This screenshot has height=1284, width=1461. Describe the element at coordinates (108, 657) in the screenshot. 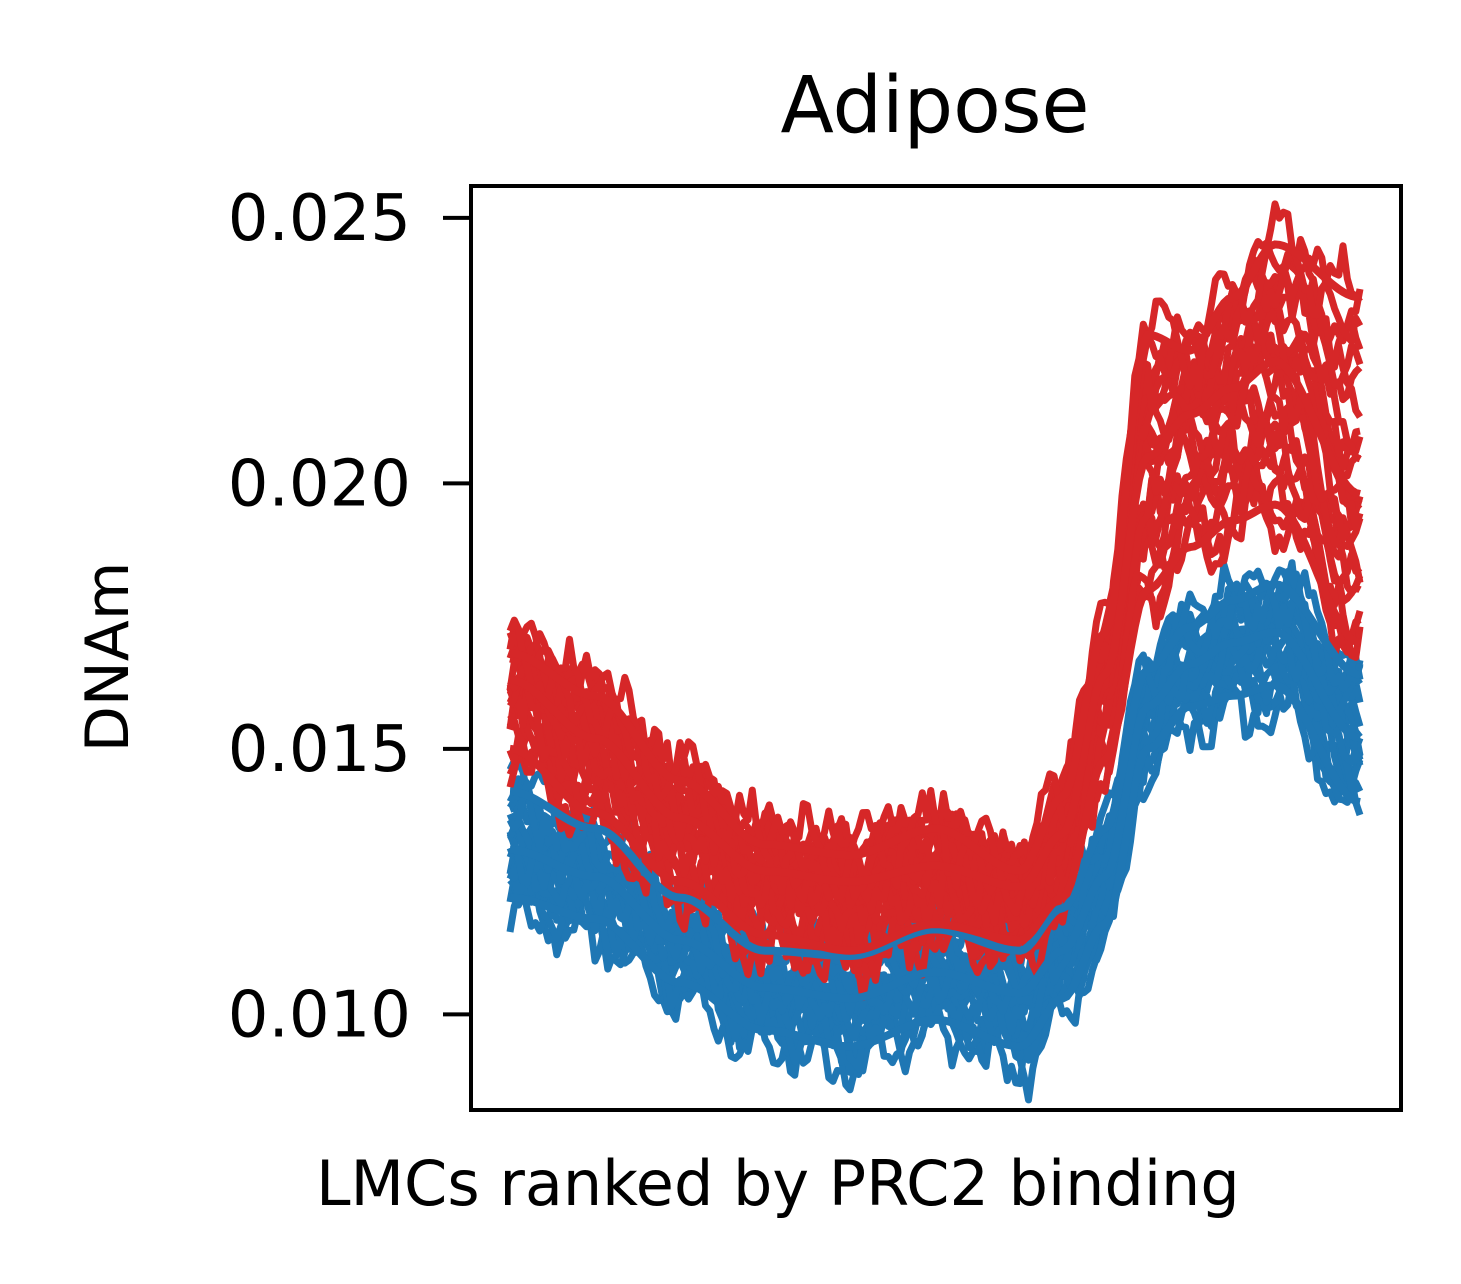

I see `y-axis-label: DNAm` at that location.